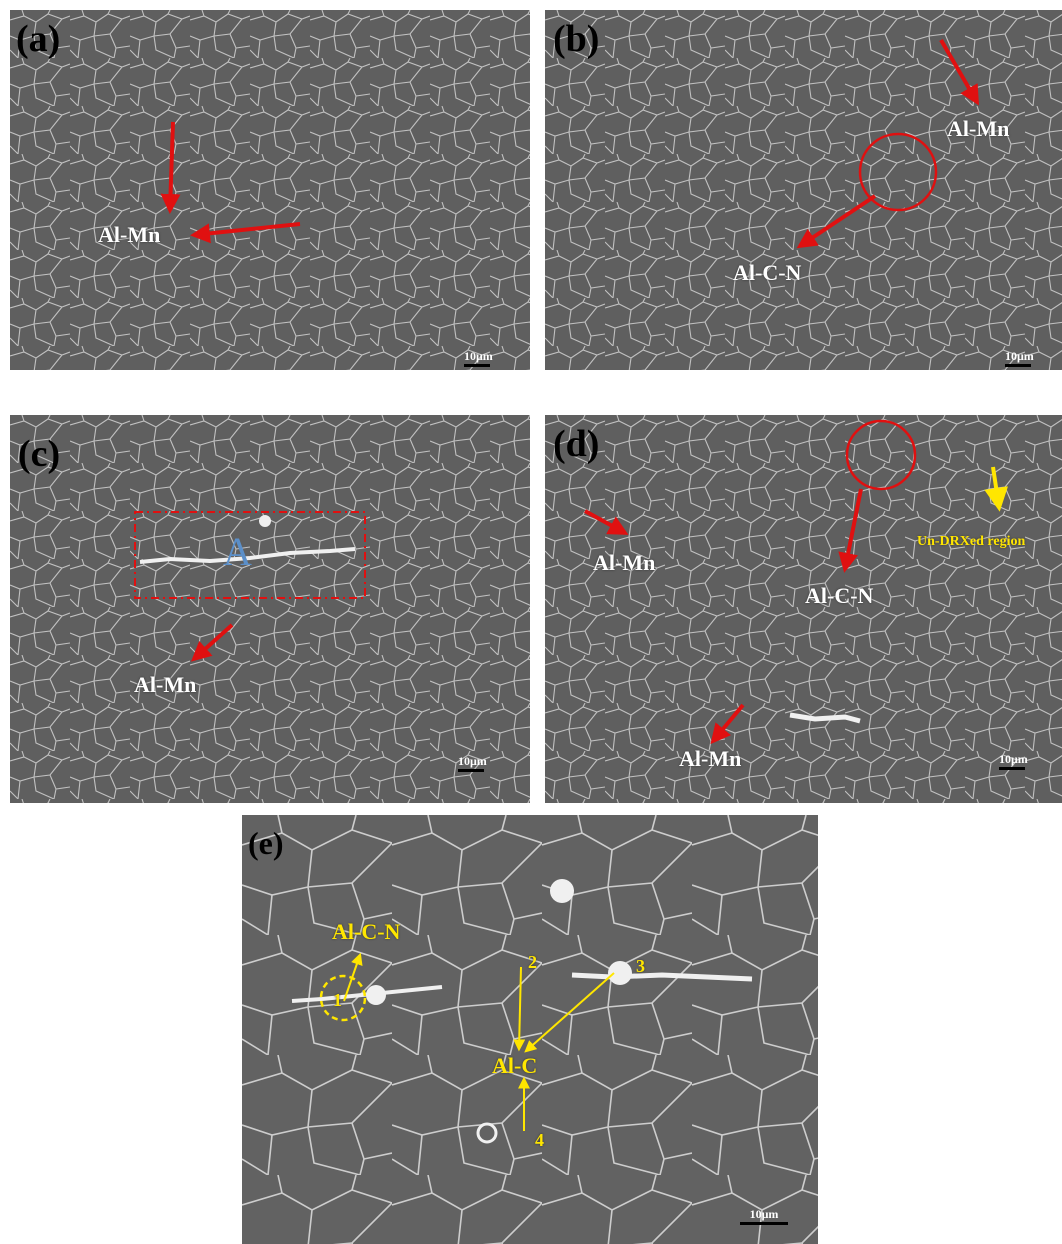 This screenshot has height=1244, width=1062. Describe the element at coordinates (478, 358) in the screenshot. I see `scale-bar-a: 10μm` at that location.